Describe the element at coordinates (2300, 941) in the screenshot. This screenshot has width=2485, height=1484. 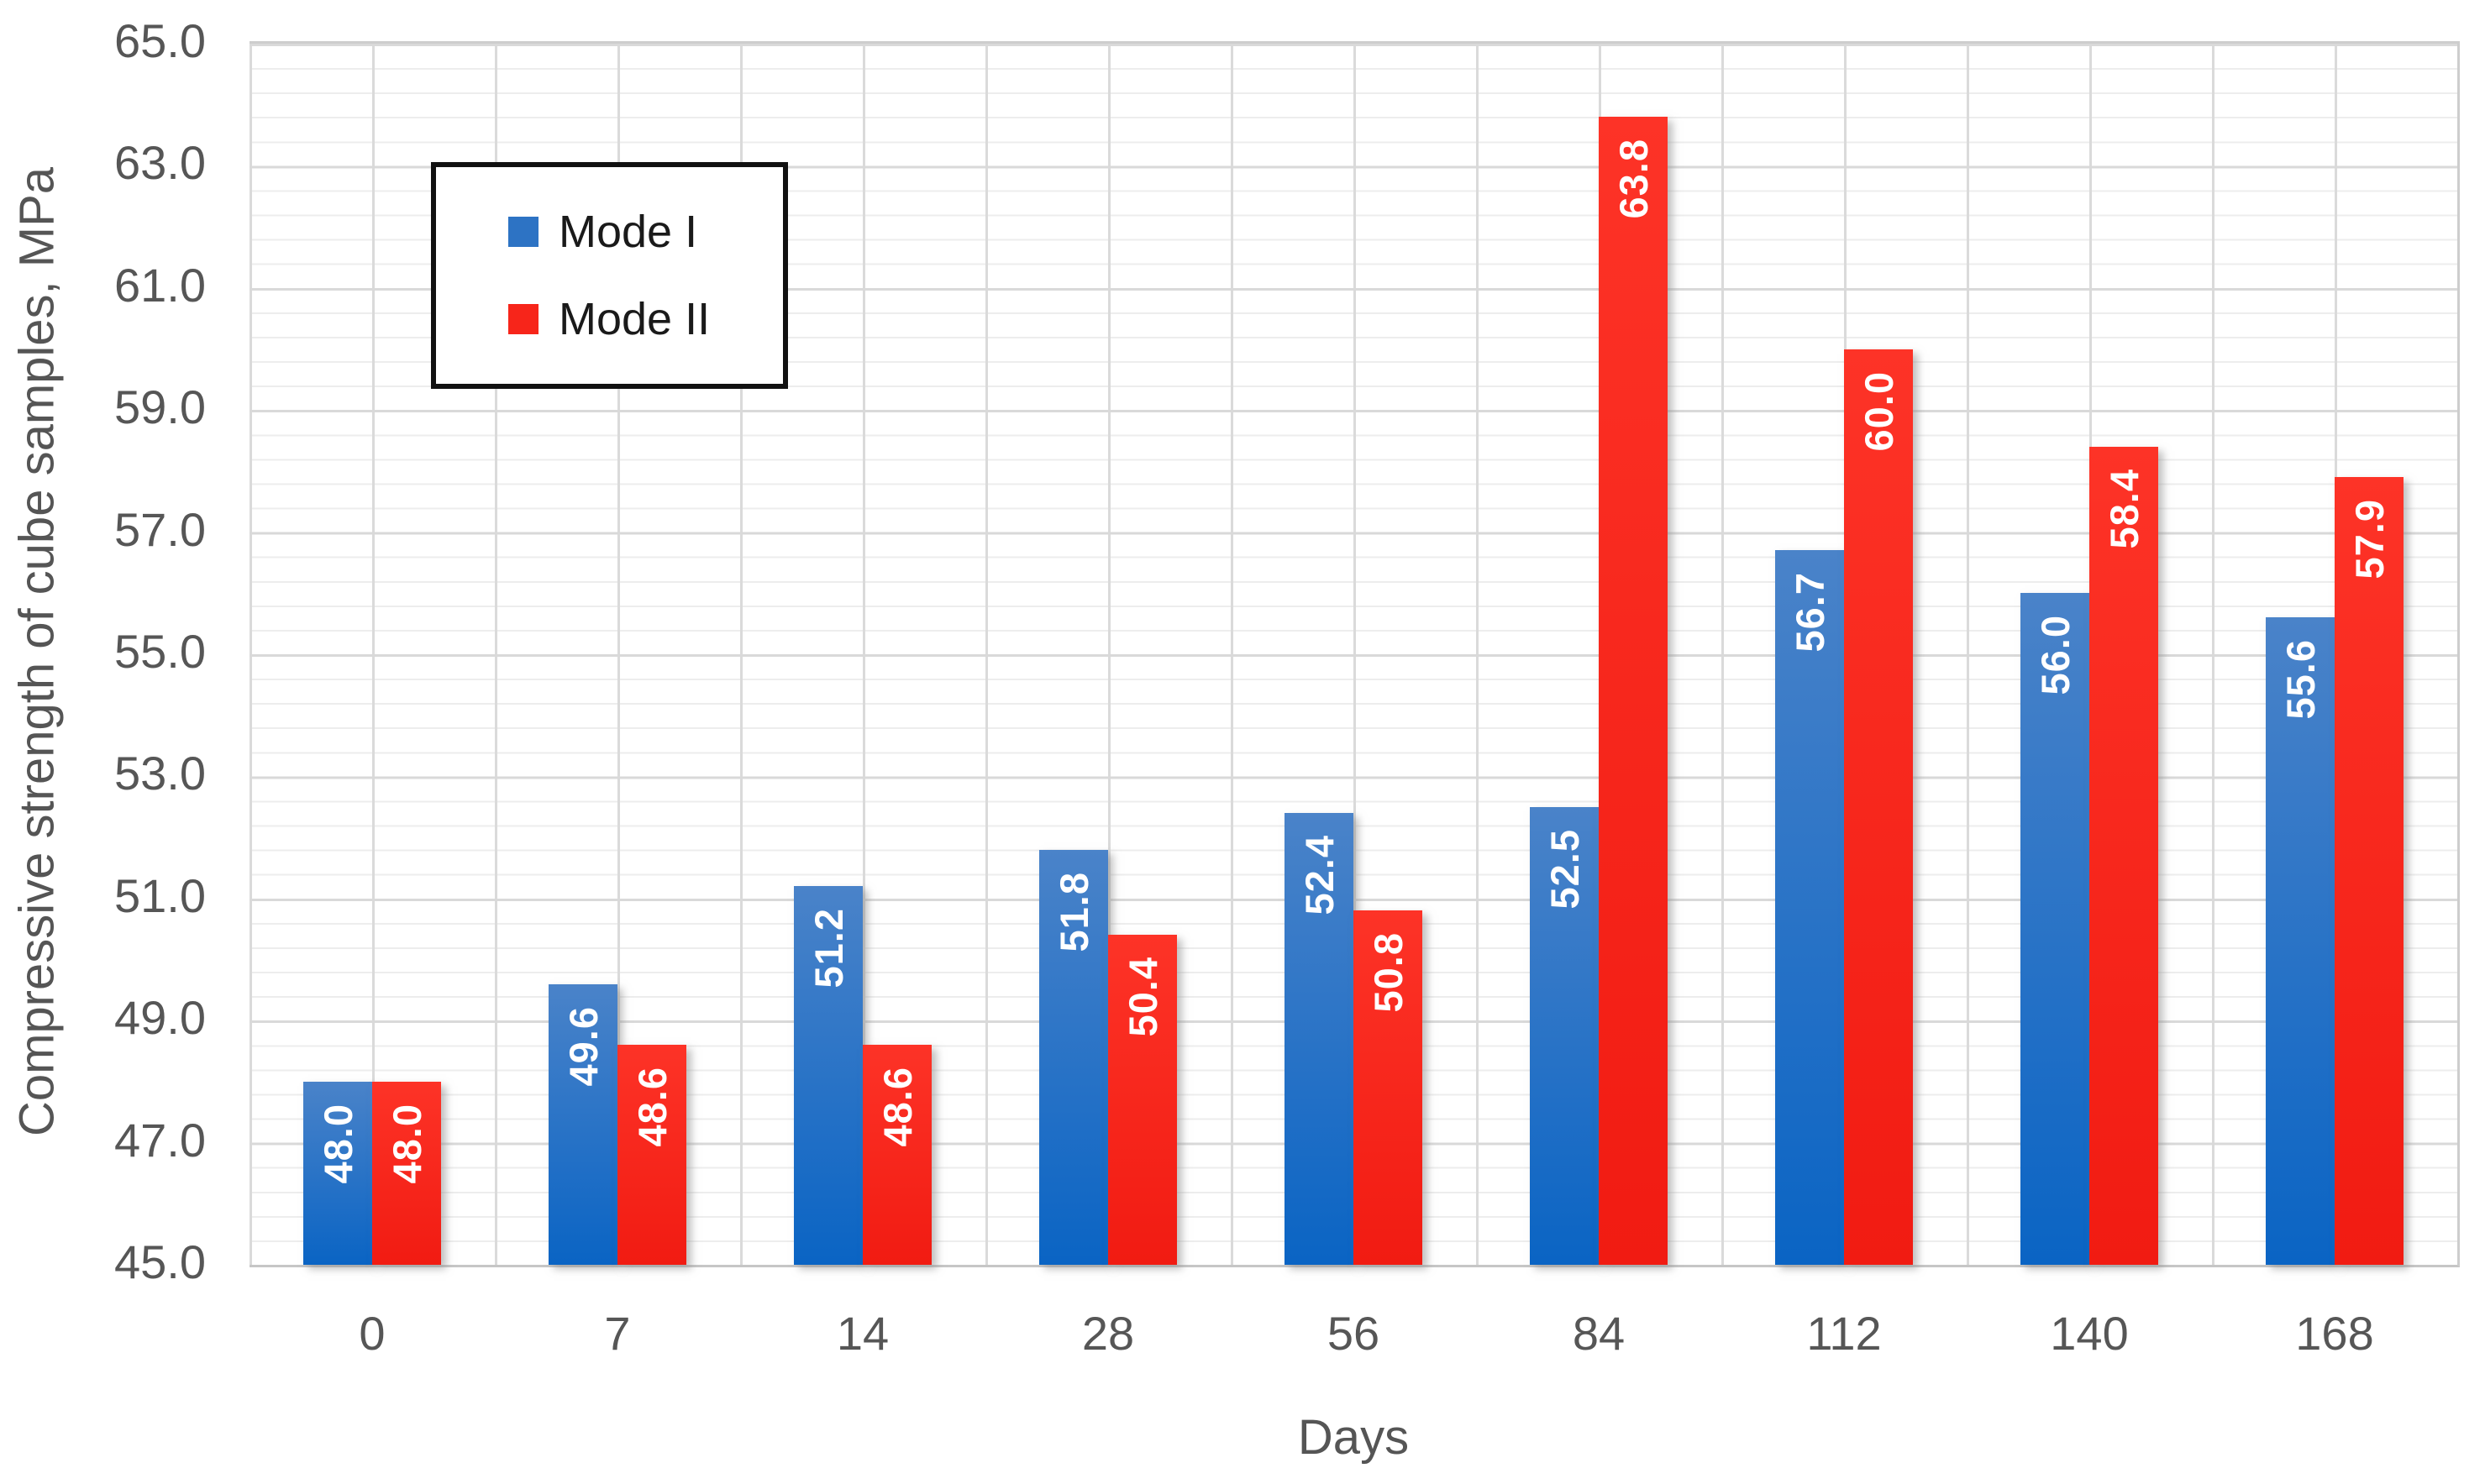
I see `bar-mode-i-day-168: 55.6` at that location.